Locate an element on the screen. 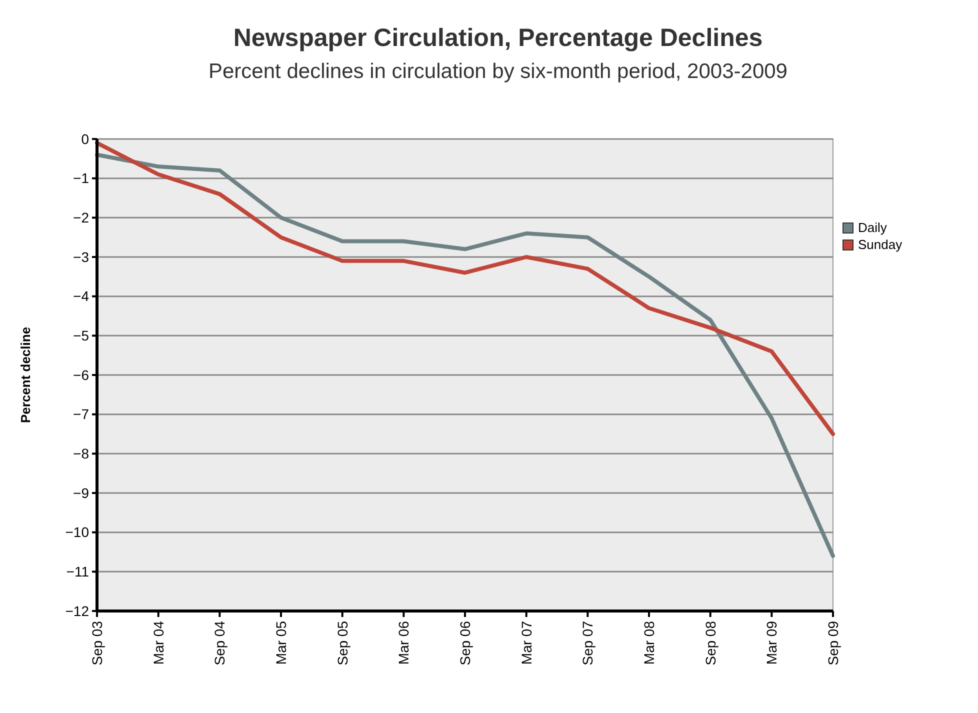 Image resolution: width=978 pixels, height=713 pixels. y-tick-label: −6 is located at coordinates (81, 374).